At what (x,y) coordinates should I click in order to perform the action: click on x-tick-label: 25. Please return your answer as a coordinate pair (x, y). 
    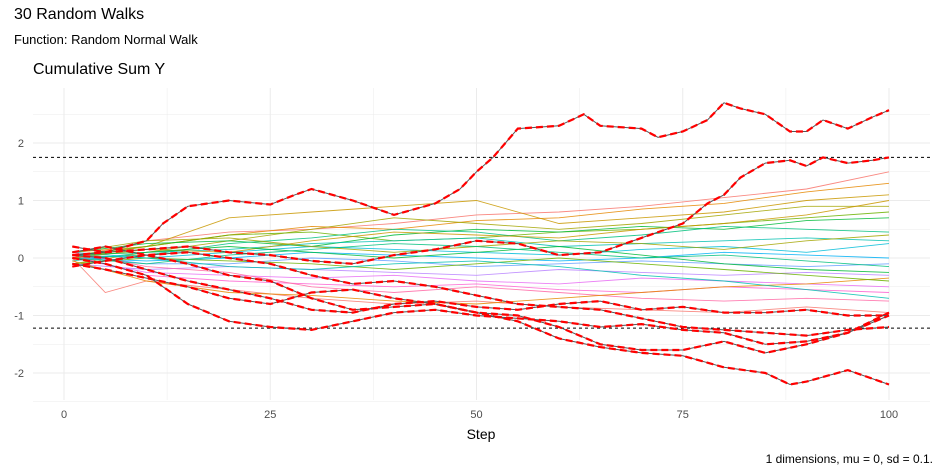
    Looking at the image, I should click on (270, 415).